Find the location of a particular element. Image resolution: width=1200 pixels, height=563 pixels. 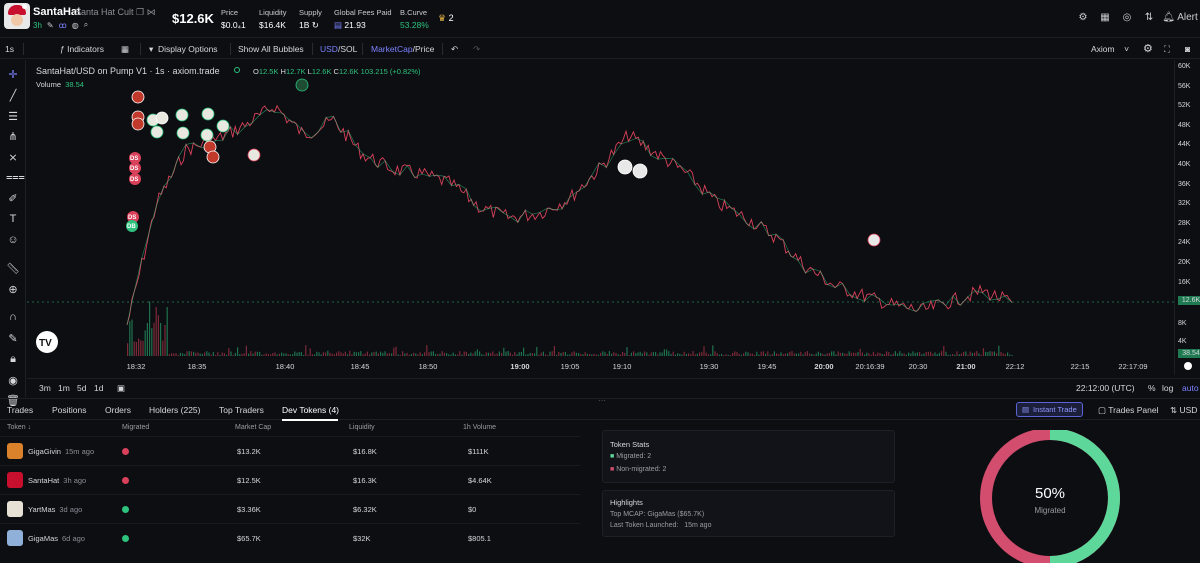

range-5d: 5d is located at coordinates (82, 388).